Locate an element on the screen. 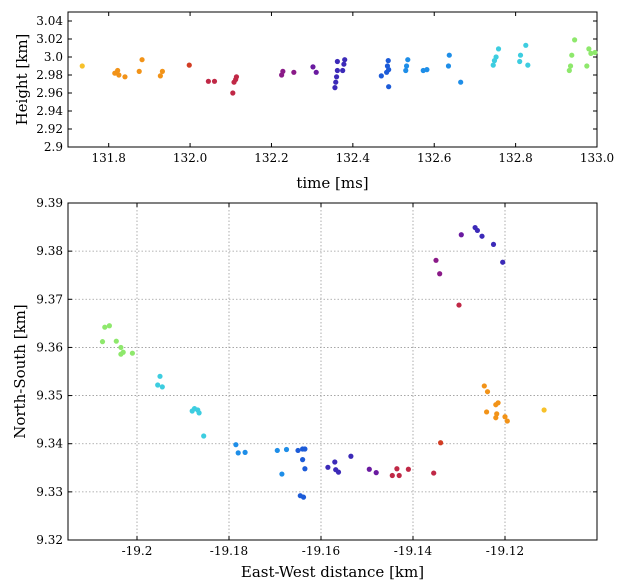  y-tick-label: 9.34 is located at coordinates (49, 444).